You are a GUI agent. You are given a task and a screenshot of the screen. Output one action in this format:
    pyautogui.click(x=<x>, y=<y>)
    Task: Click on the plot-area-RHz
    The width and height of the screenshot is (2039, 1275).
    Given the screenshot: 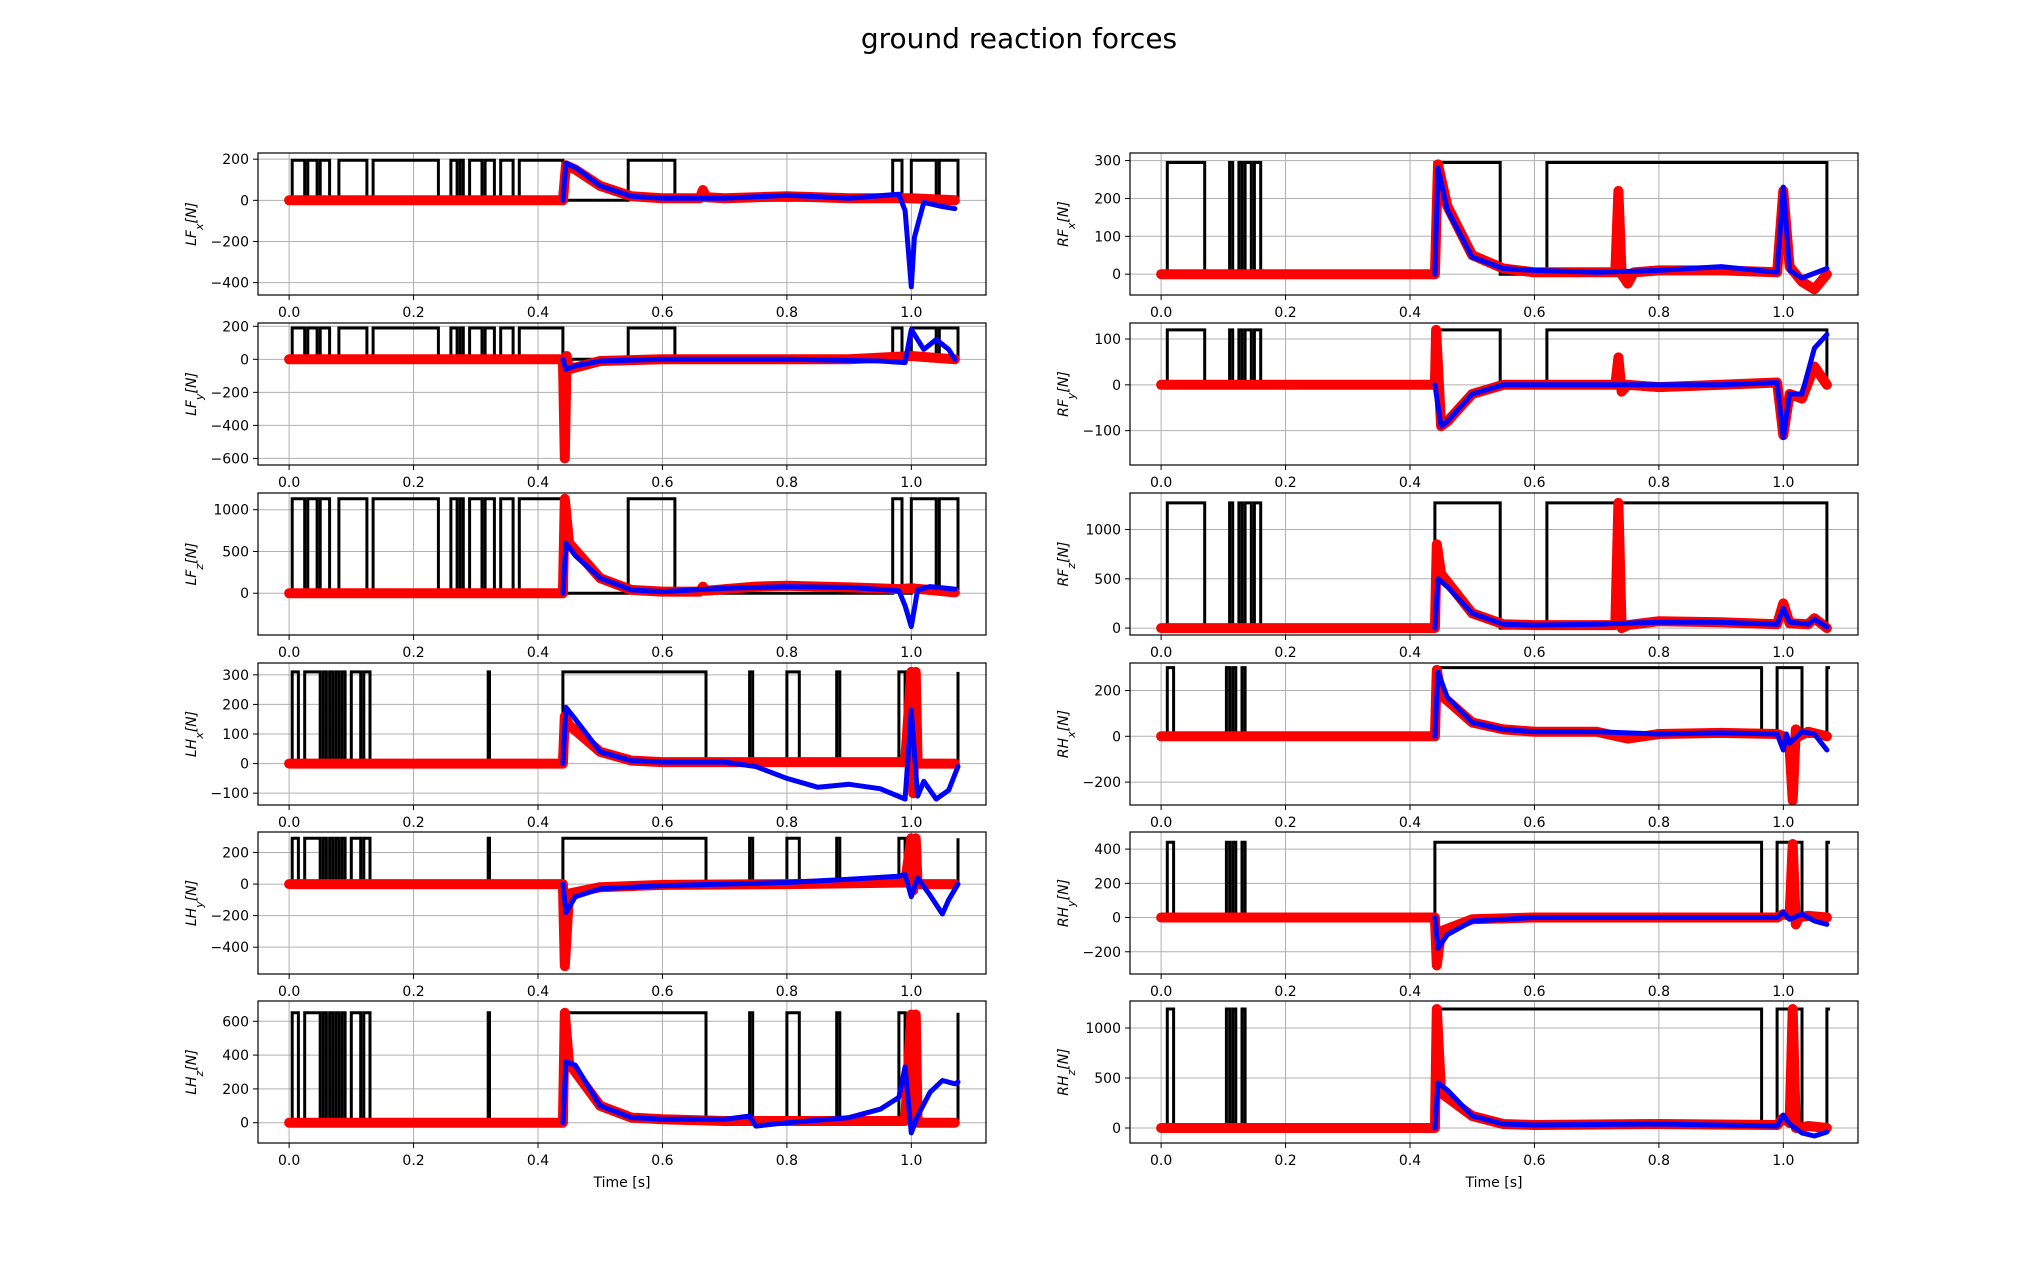 What is the action you would take?
    pyautogui.click(x=1494, y=1071)
    